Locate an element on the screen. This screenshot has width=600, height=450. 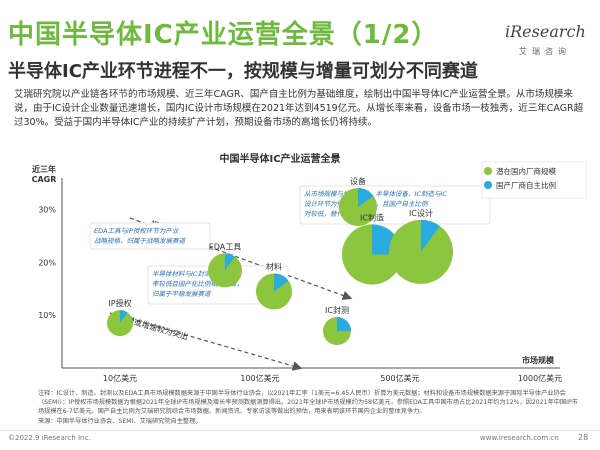
page-title: 中国半导体IC产业运营全景（1/2） is located at coordinates (223, 35).